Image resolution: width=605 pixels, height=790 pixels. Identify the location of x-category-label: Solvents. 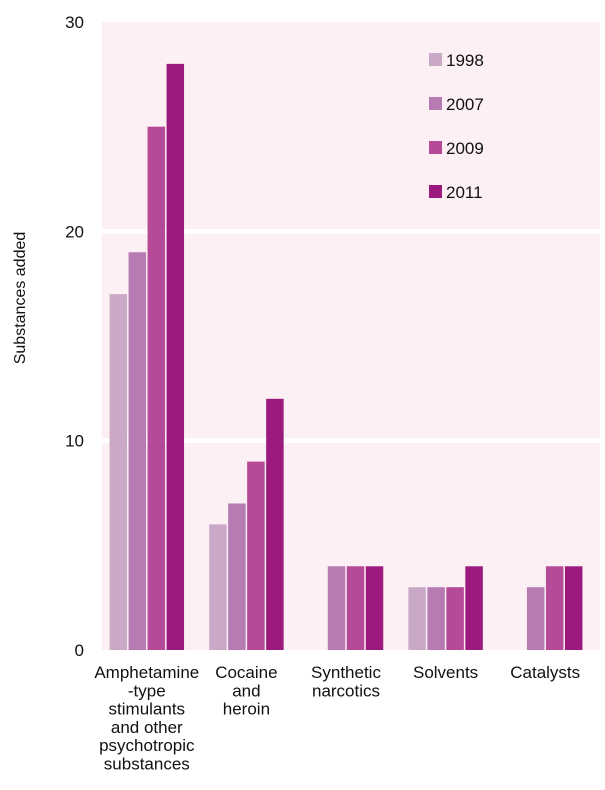
(445, 672).